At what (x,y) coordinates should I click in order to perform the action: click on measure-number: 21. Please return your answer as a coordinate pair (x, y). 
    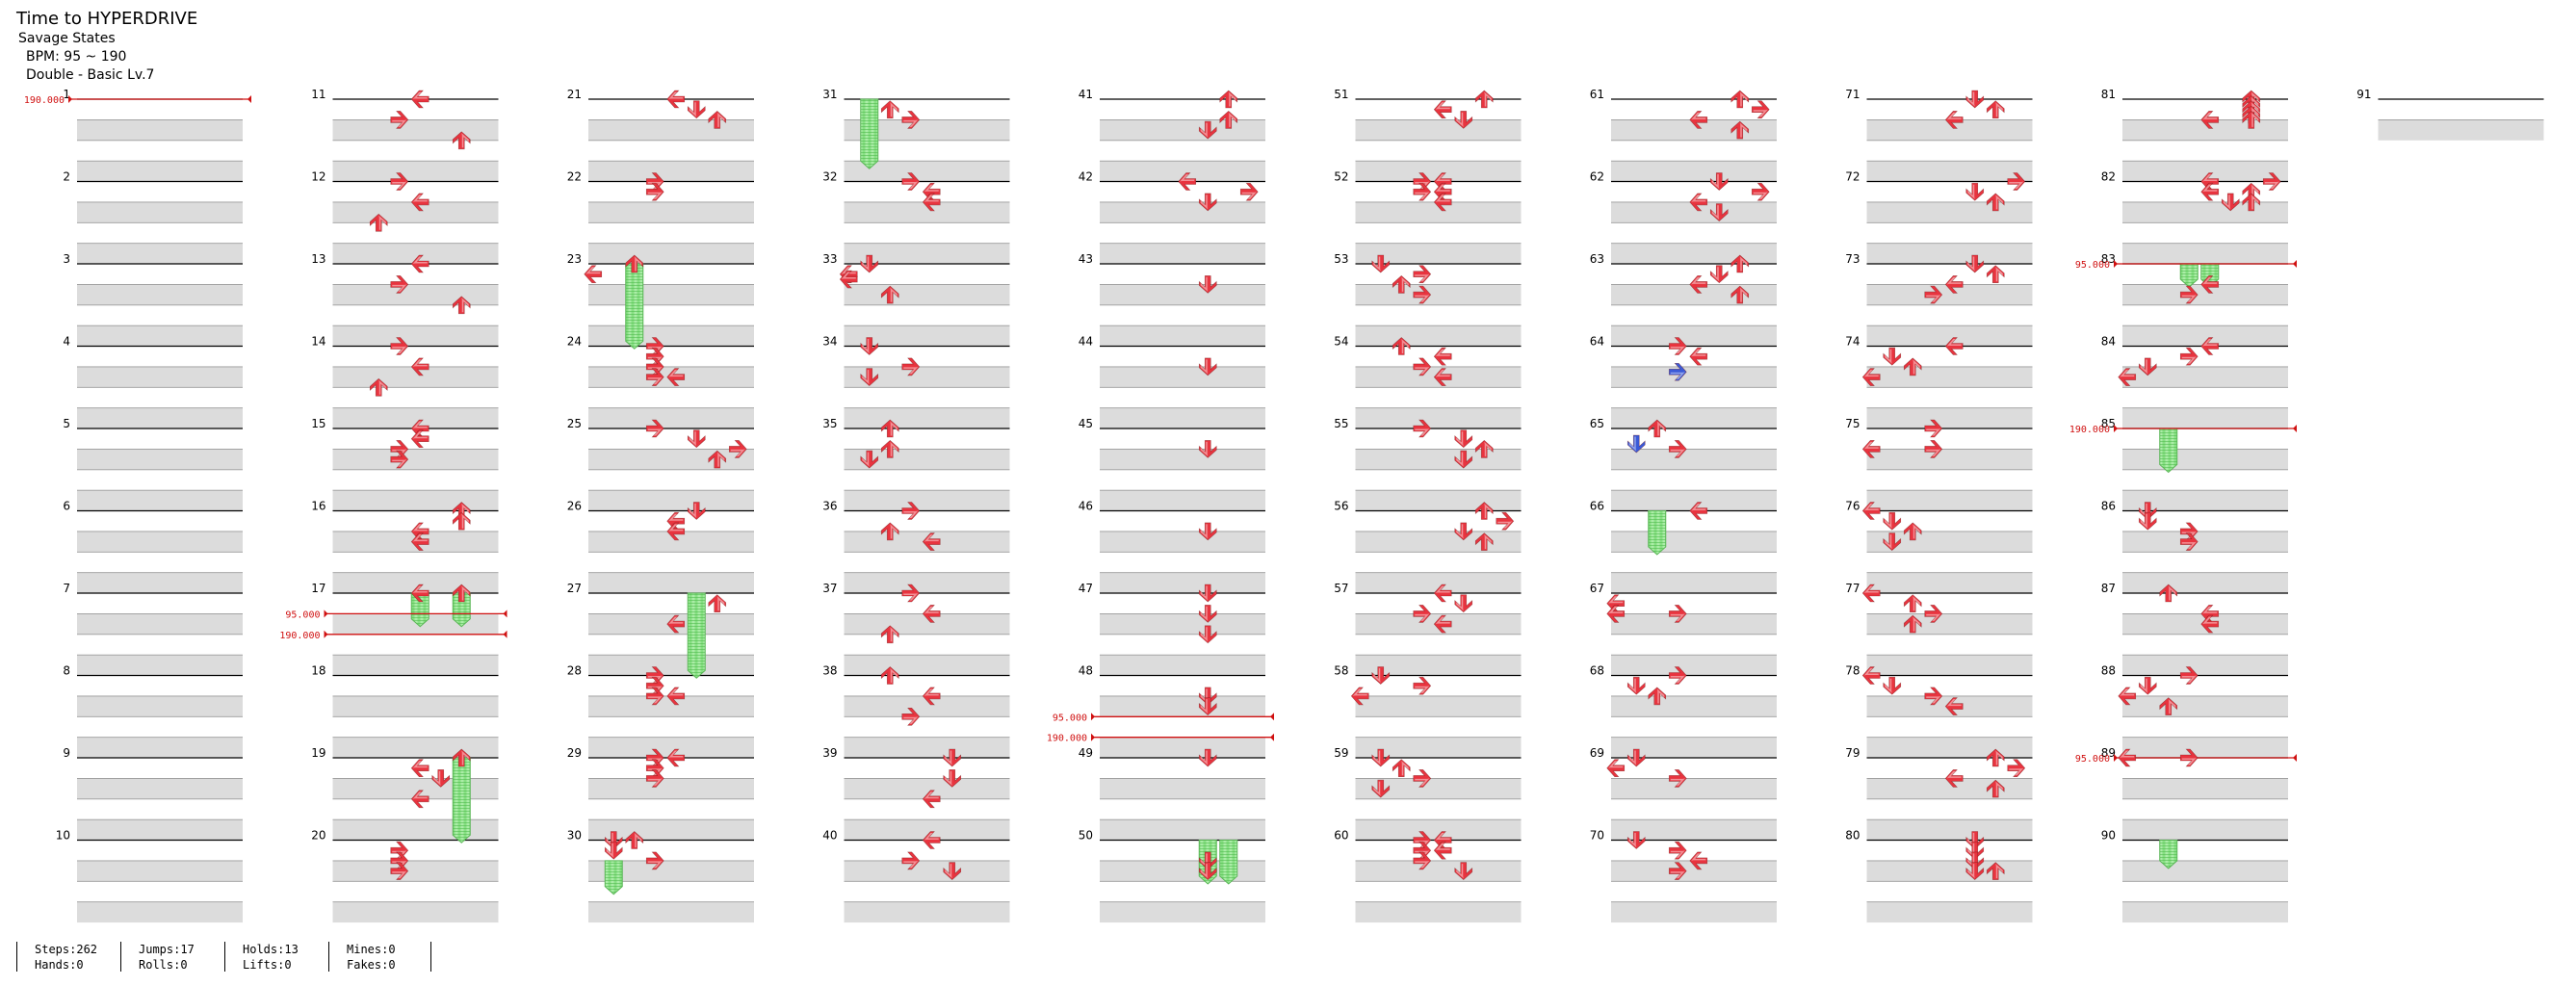
    Looking at the image, I should click on (574, 94).